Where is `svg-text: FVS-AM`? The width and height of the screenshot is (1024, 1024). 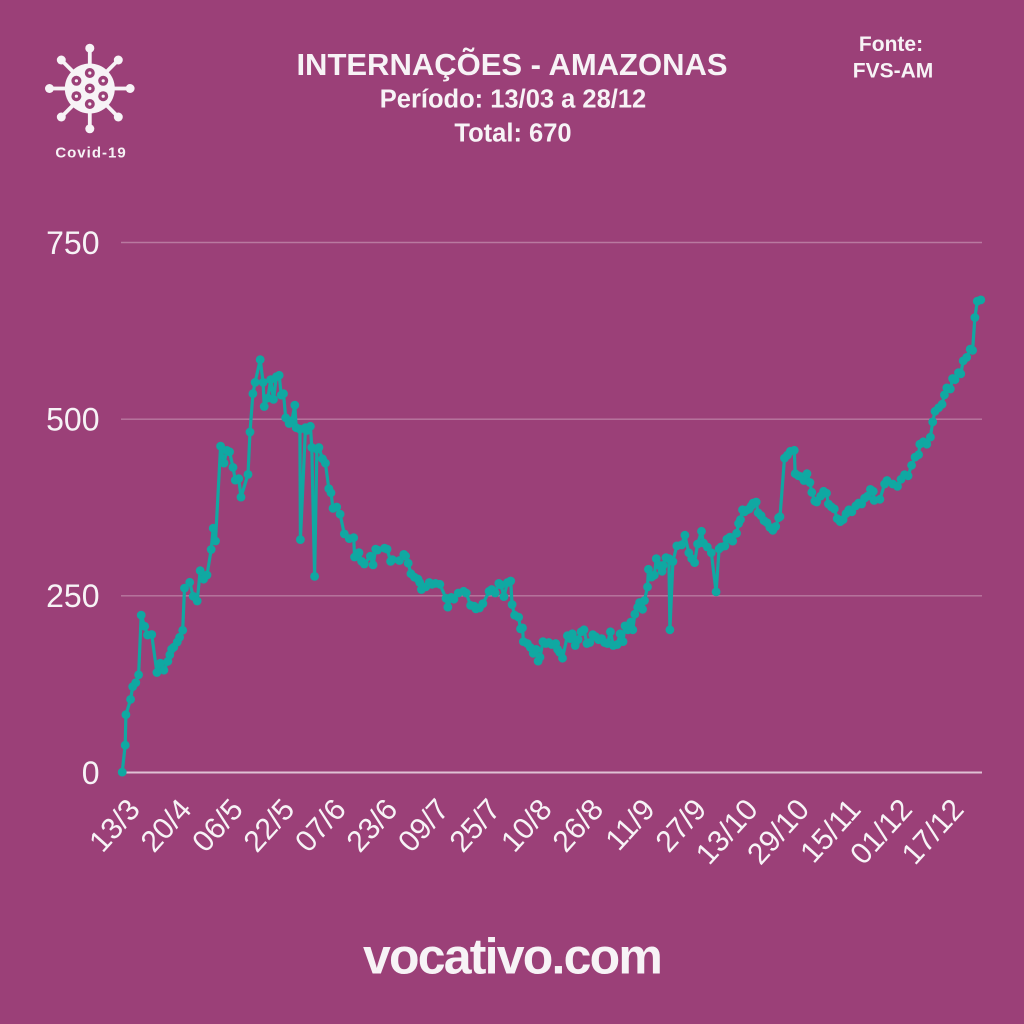 svg-text: FVS-AM is located at coordinates (893, 71).